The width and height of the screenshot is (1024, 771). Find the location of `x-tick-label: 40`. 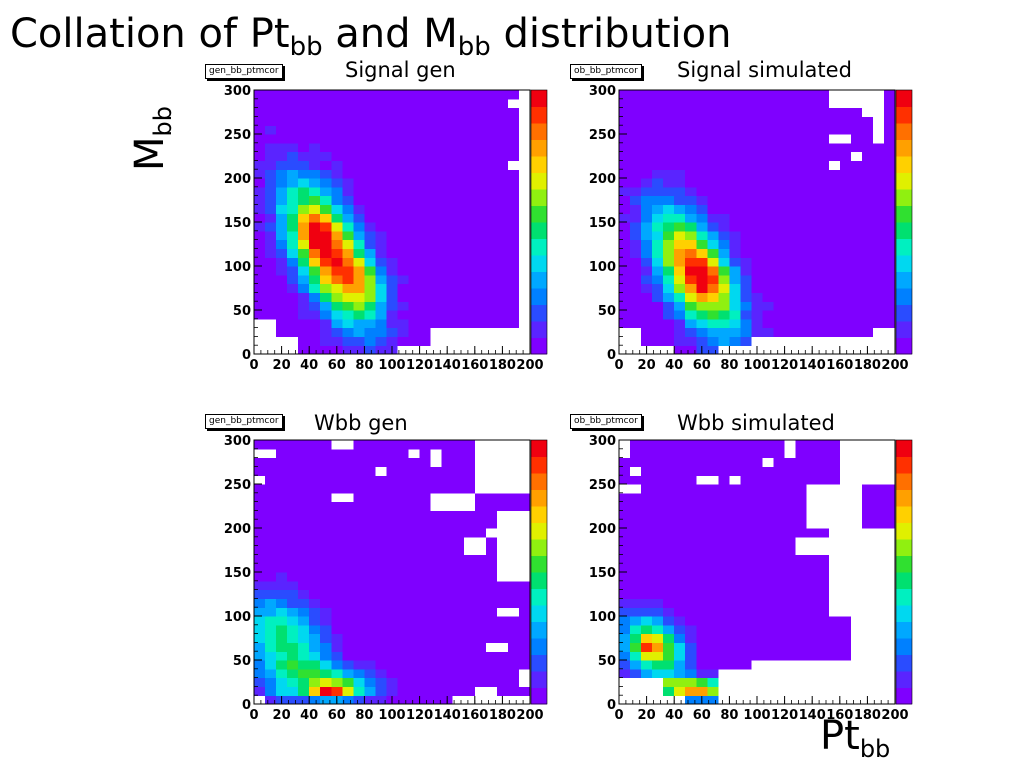

x-tick-label: 40 is located at coordinates (674, 715).